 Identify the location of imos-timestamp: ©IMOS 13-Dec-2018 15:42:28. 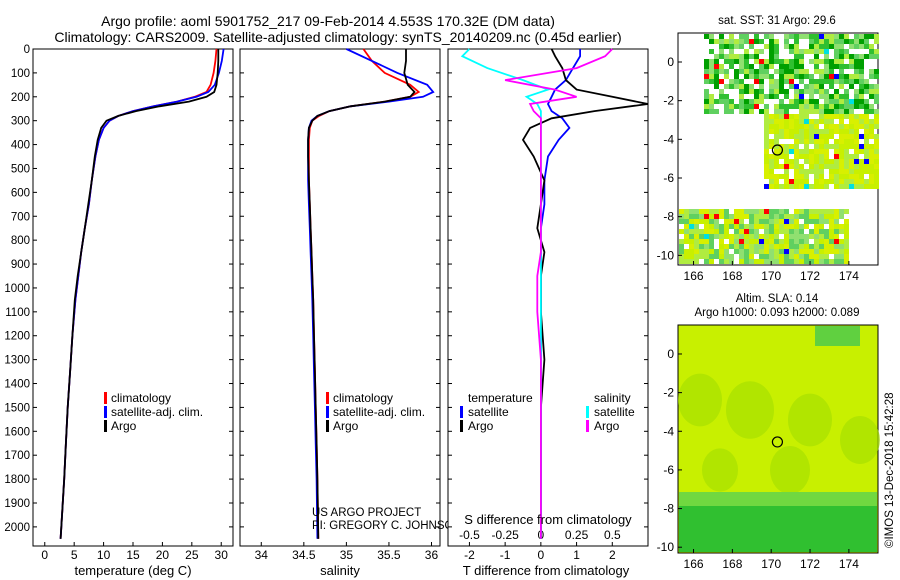
(890, 470).